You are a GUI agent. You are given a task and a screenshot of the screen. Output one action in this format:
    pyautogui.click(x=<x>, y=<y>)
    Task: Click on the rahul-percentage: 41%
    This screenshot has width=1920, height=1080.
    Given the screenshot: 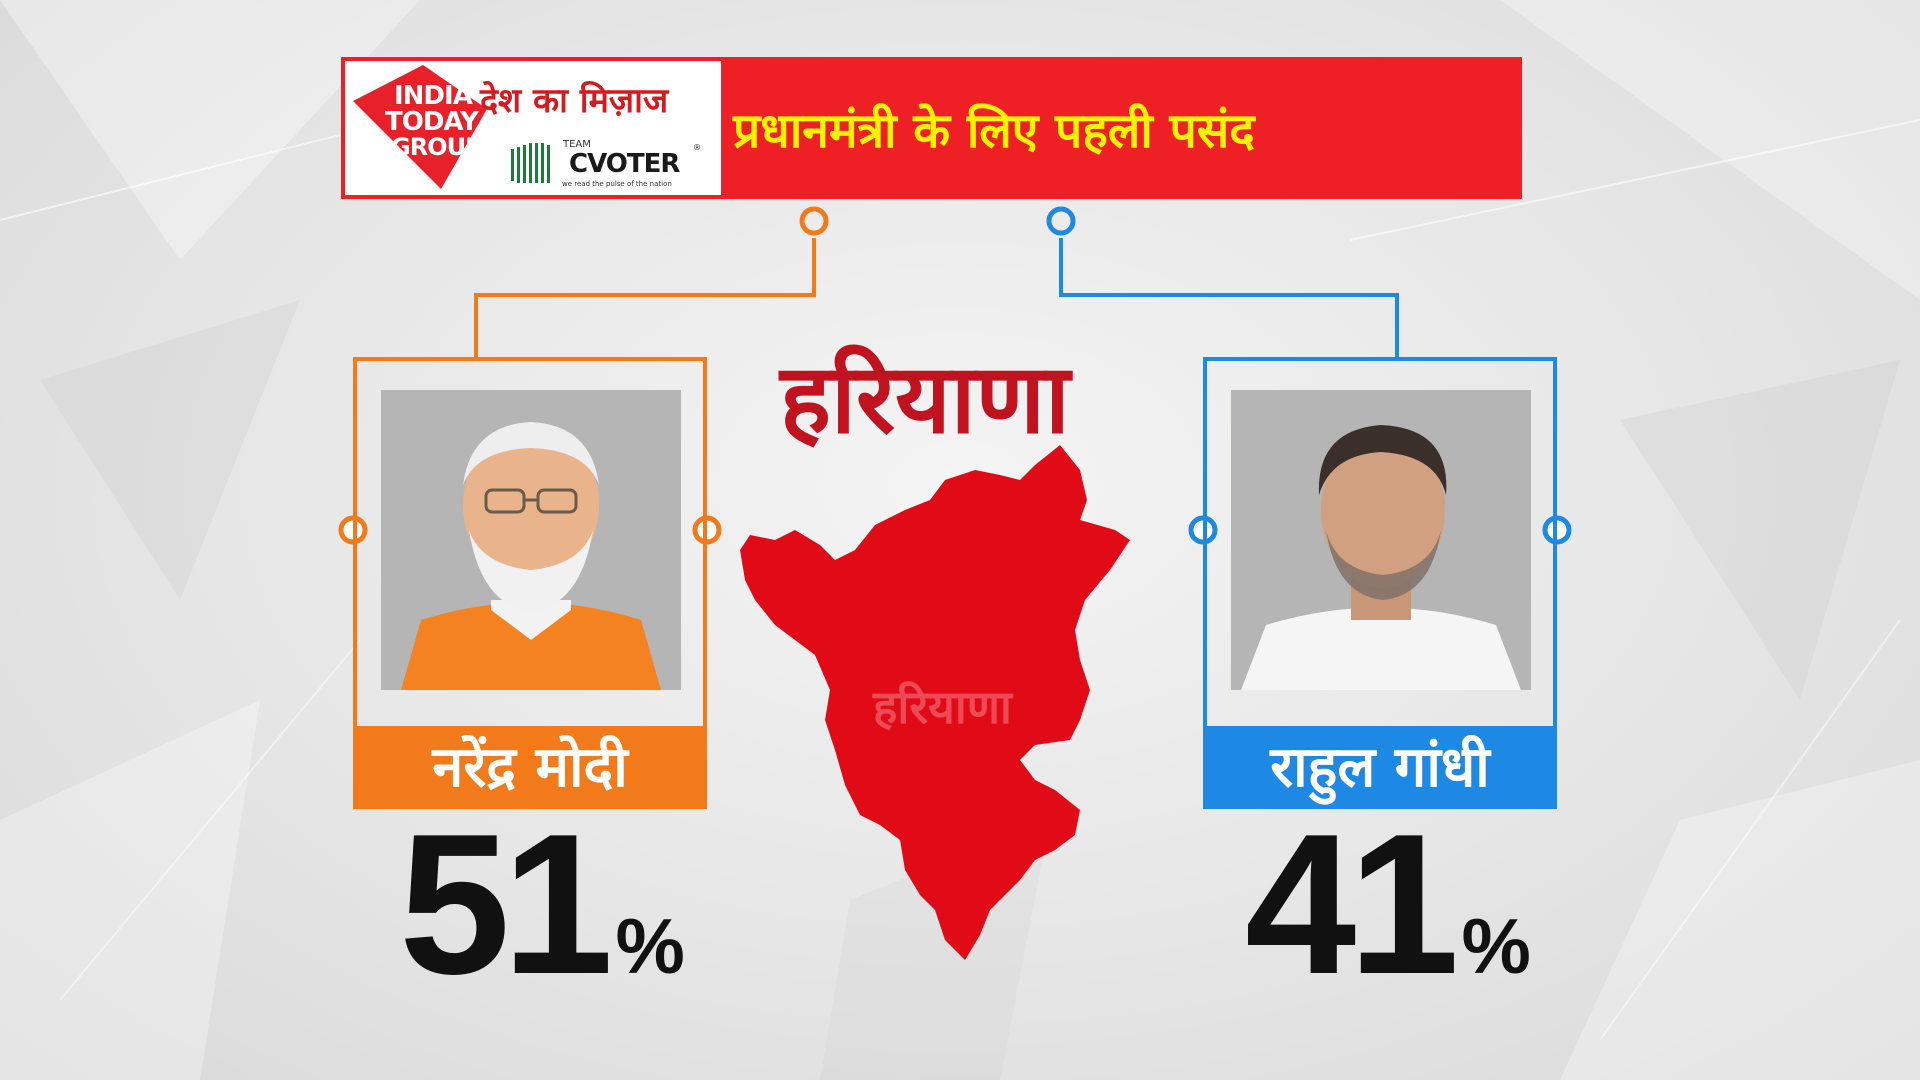 What is the action you would take?
    pyautogui.click(x=1388, y=905)
    